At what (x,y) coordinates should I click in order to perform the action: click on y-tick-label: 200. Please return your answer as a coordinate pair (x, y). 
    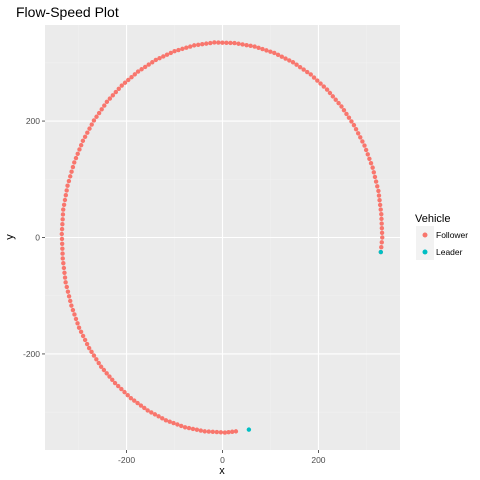
    Looking at the image, I should click on (33, 121).